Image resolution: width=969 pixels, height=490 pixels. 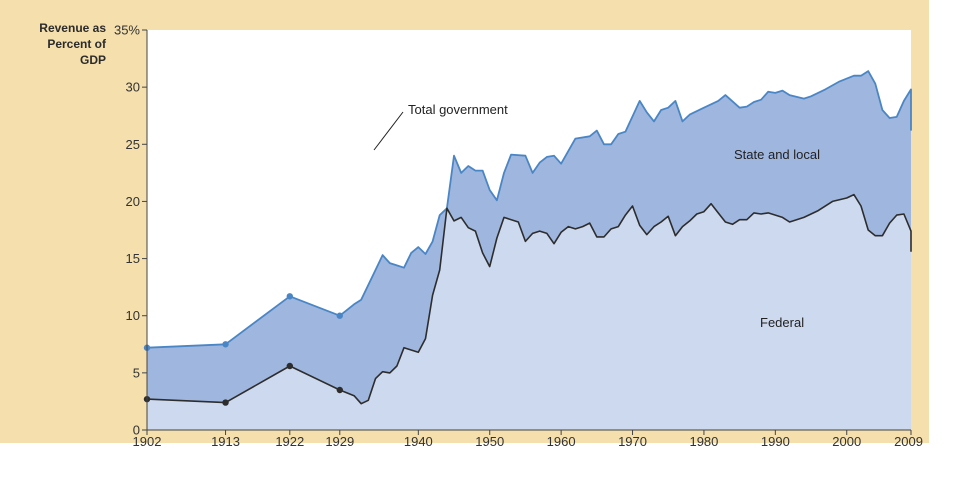 I want to click on federal-marker-1922, so click(x=290, y=366).